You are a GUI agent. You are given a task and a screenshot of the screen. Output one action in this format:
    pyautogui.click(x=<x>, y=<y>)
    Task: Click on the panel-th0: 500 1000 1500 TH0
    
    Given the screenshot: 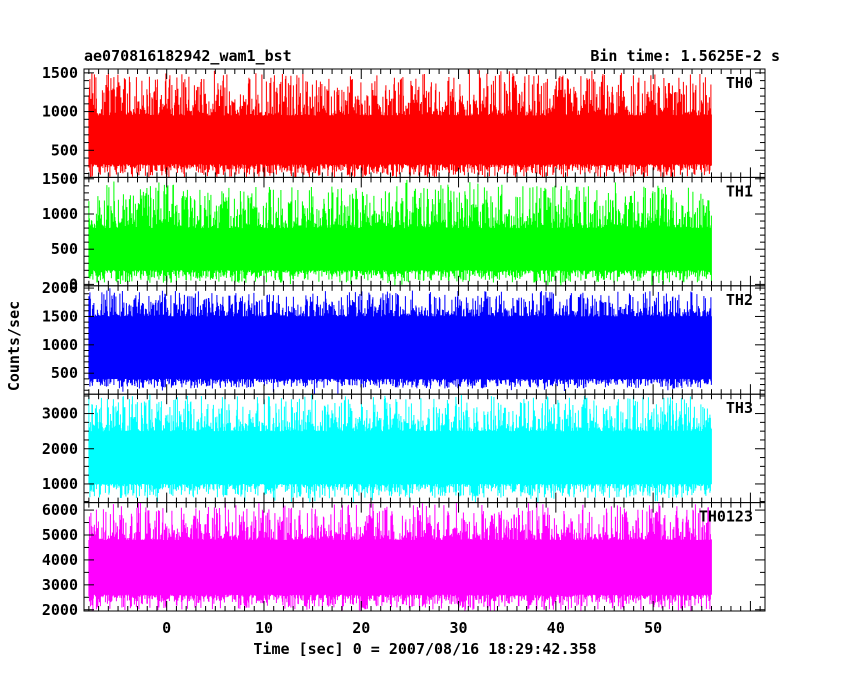 What is the action you would take?
    pyautogui.click(x=404, y=121)
    